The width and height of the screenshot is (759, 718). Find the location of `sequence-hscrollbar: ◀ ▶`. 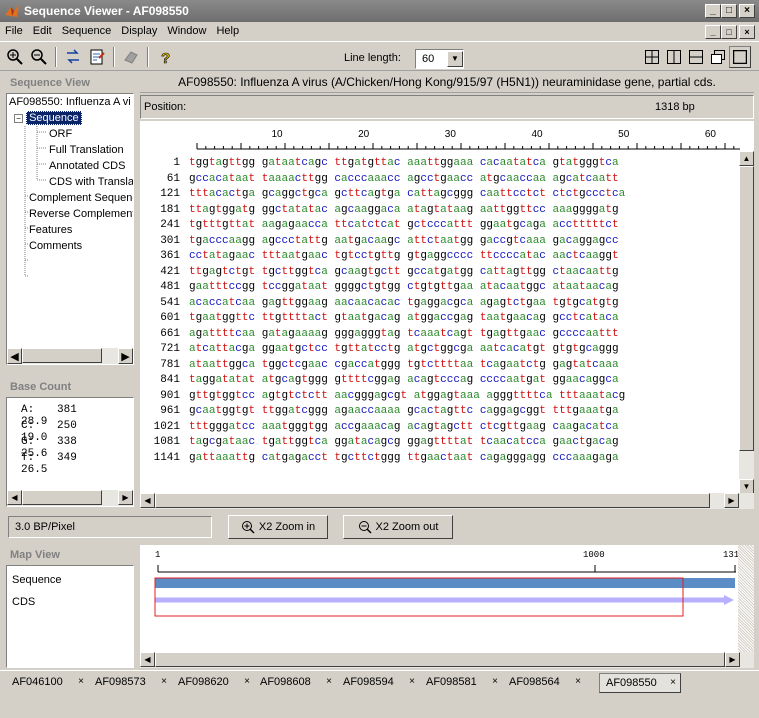

sequence-hscrollbar: ◀ ▶ is located at coordinates (447, 501).